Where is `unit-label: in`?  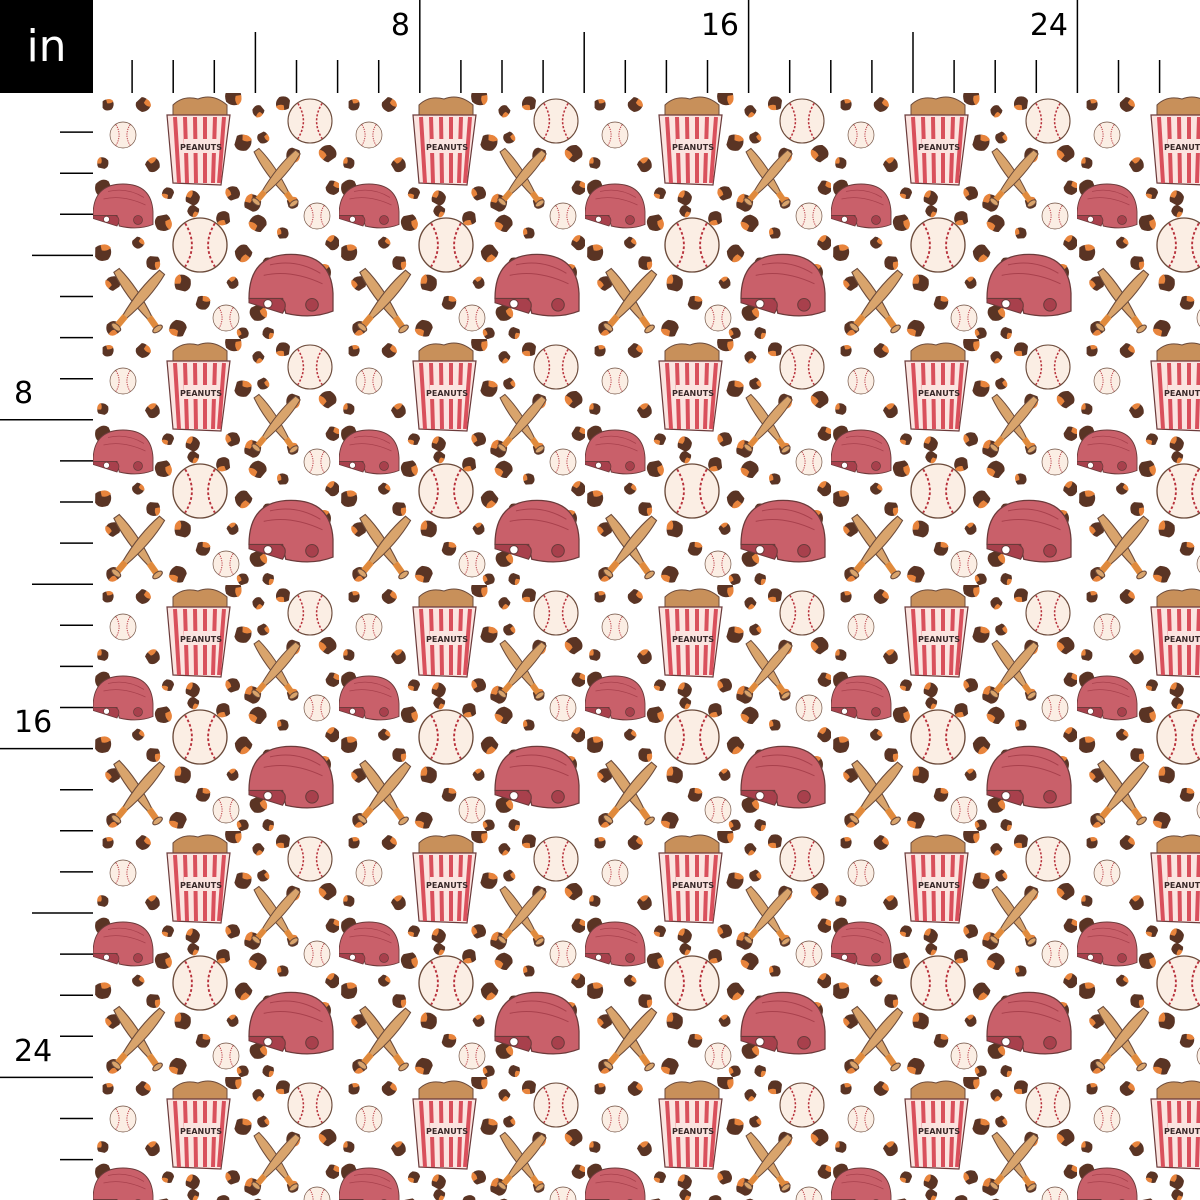 unit-label: in is located at coordinates (46, 46).